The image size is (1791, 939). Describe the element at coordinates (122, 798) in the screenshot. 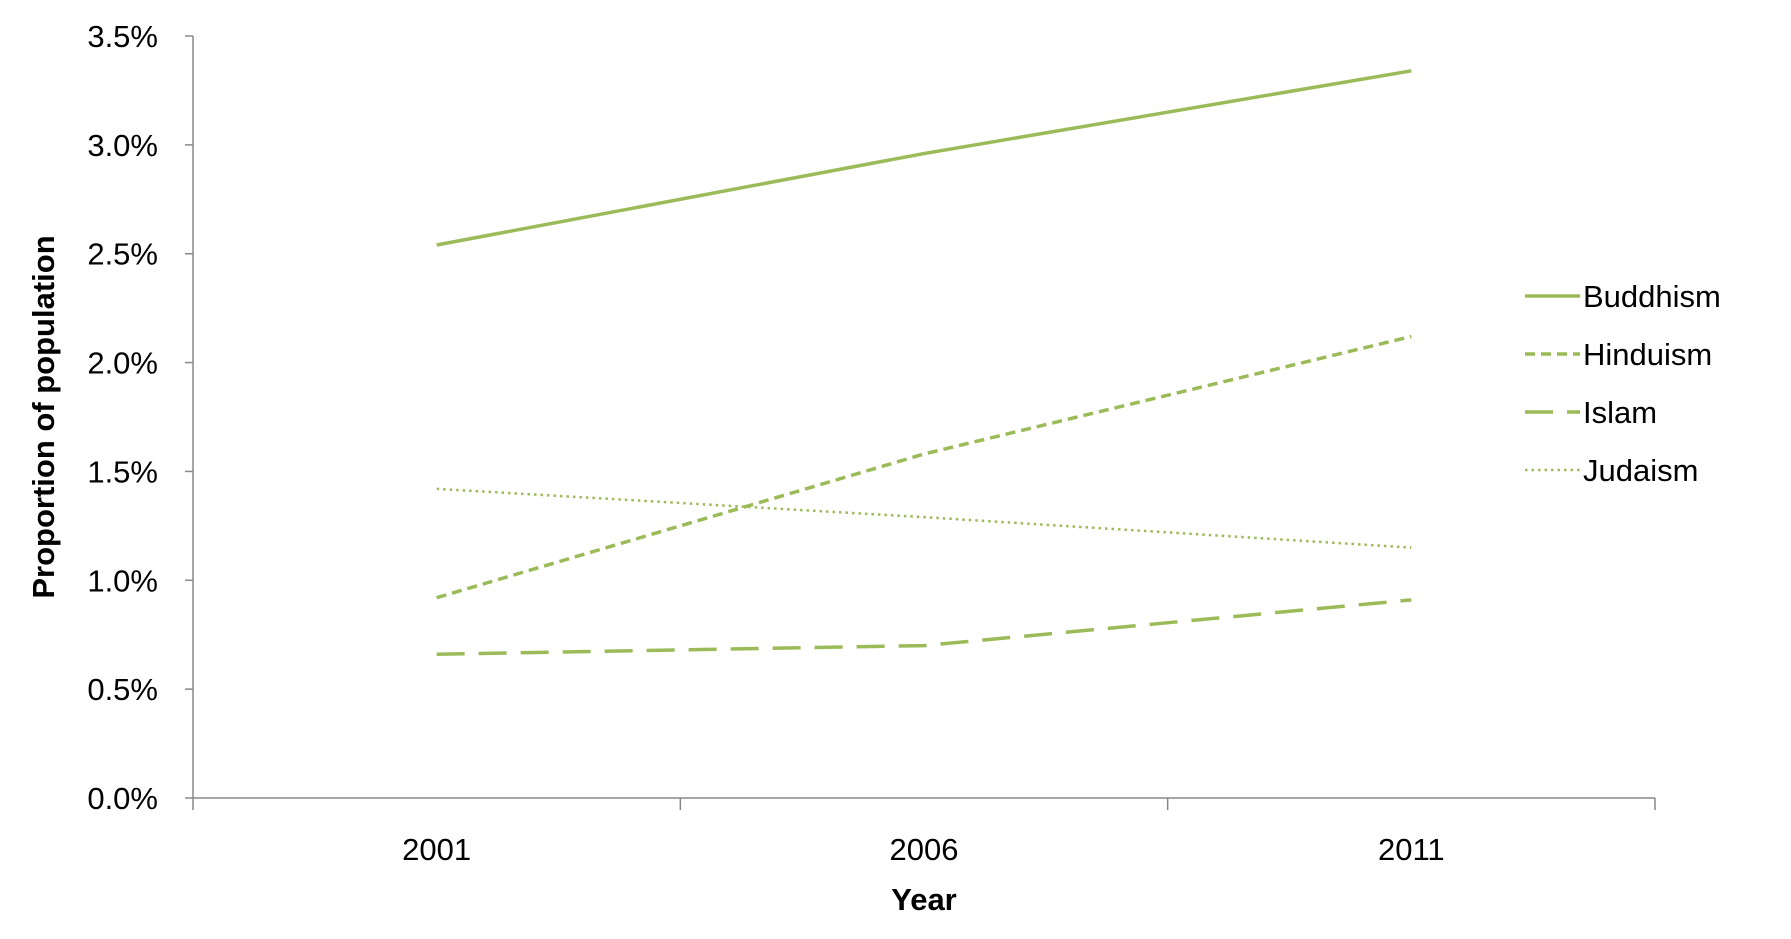

I see `y-tick-label: 0.0%` at that location.